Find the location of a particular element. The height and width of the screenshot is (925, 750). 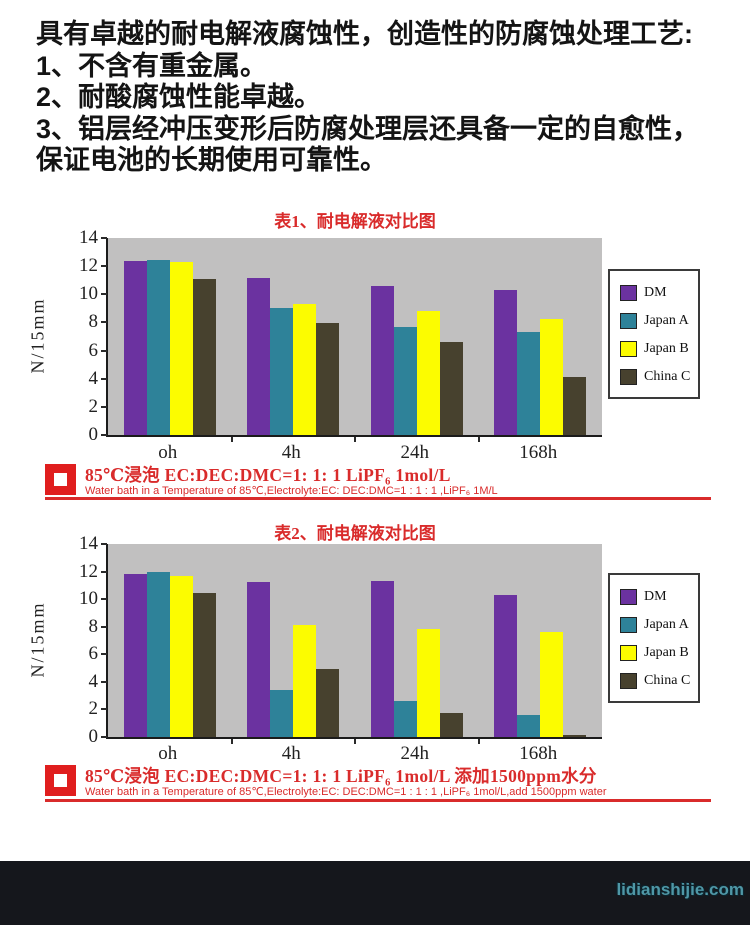

x-axis-label: 168h is located at coordinates (538, 753).